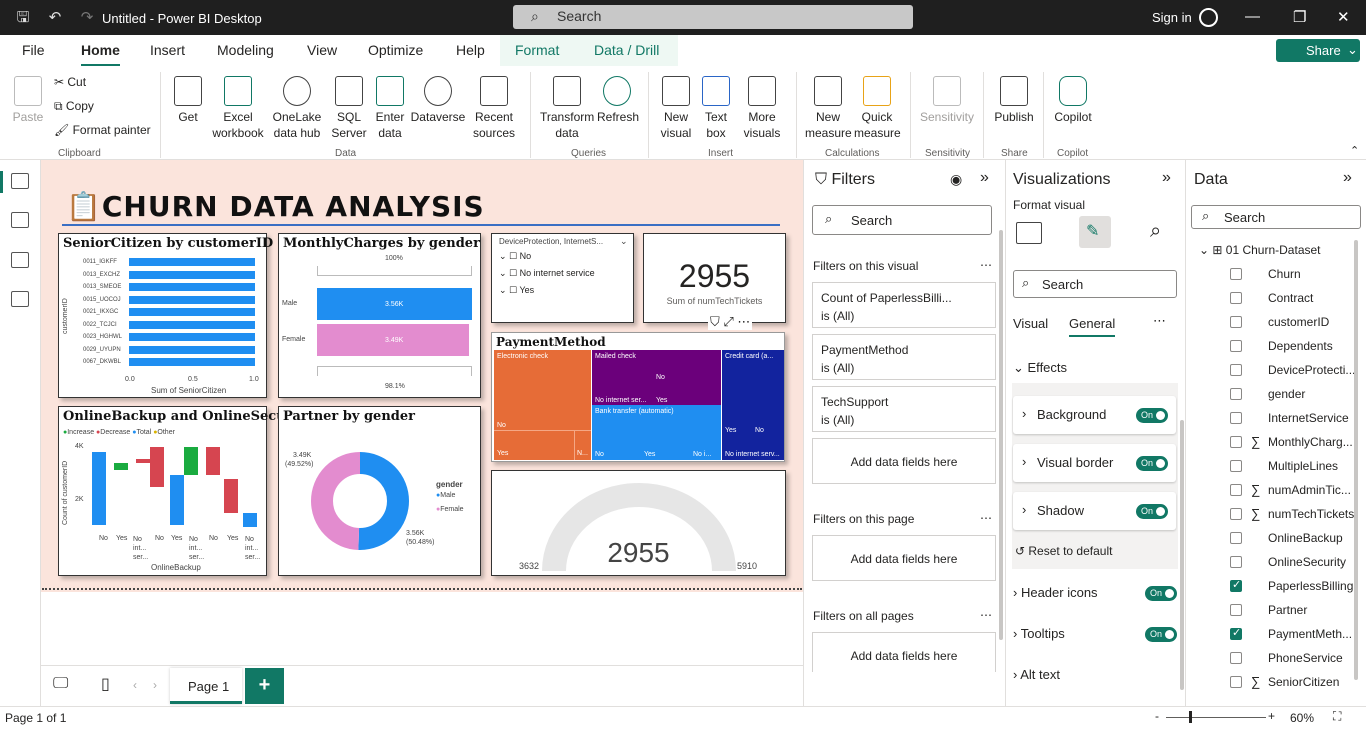  I want to click on reset-to-default-button: ↺ Reset to default, so click(1063, 551).